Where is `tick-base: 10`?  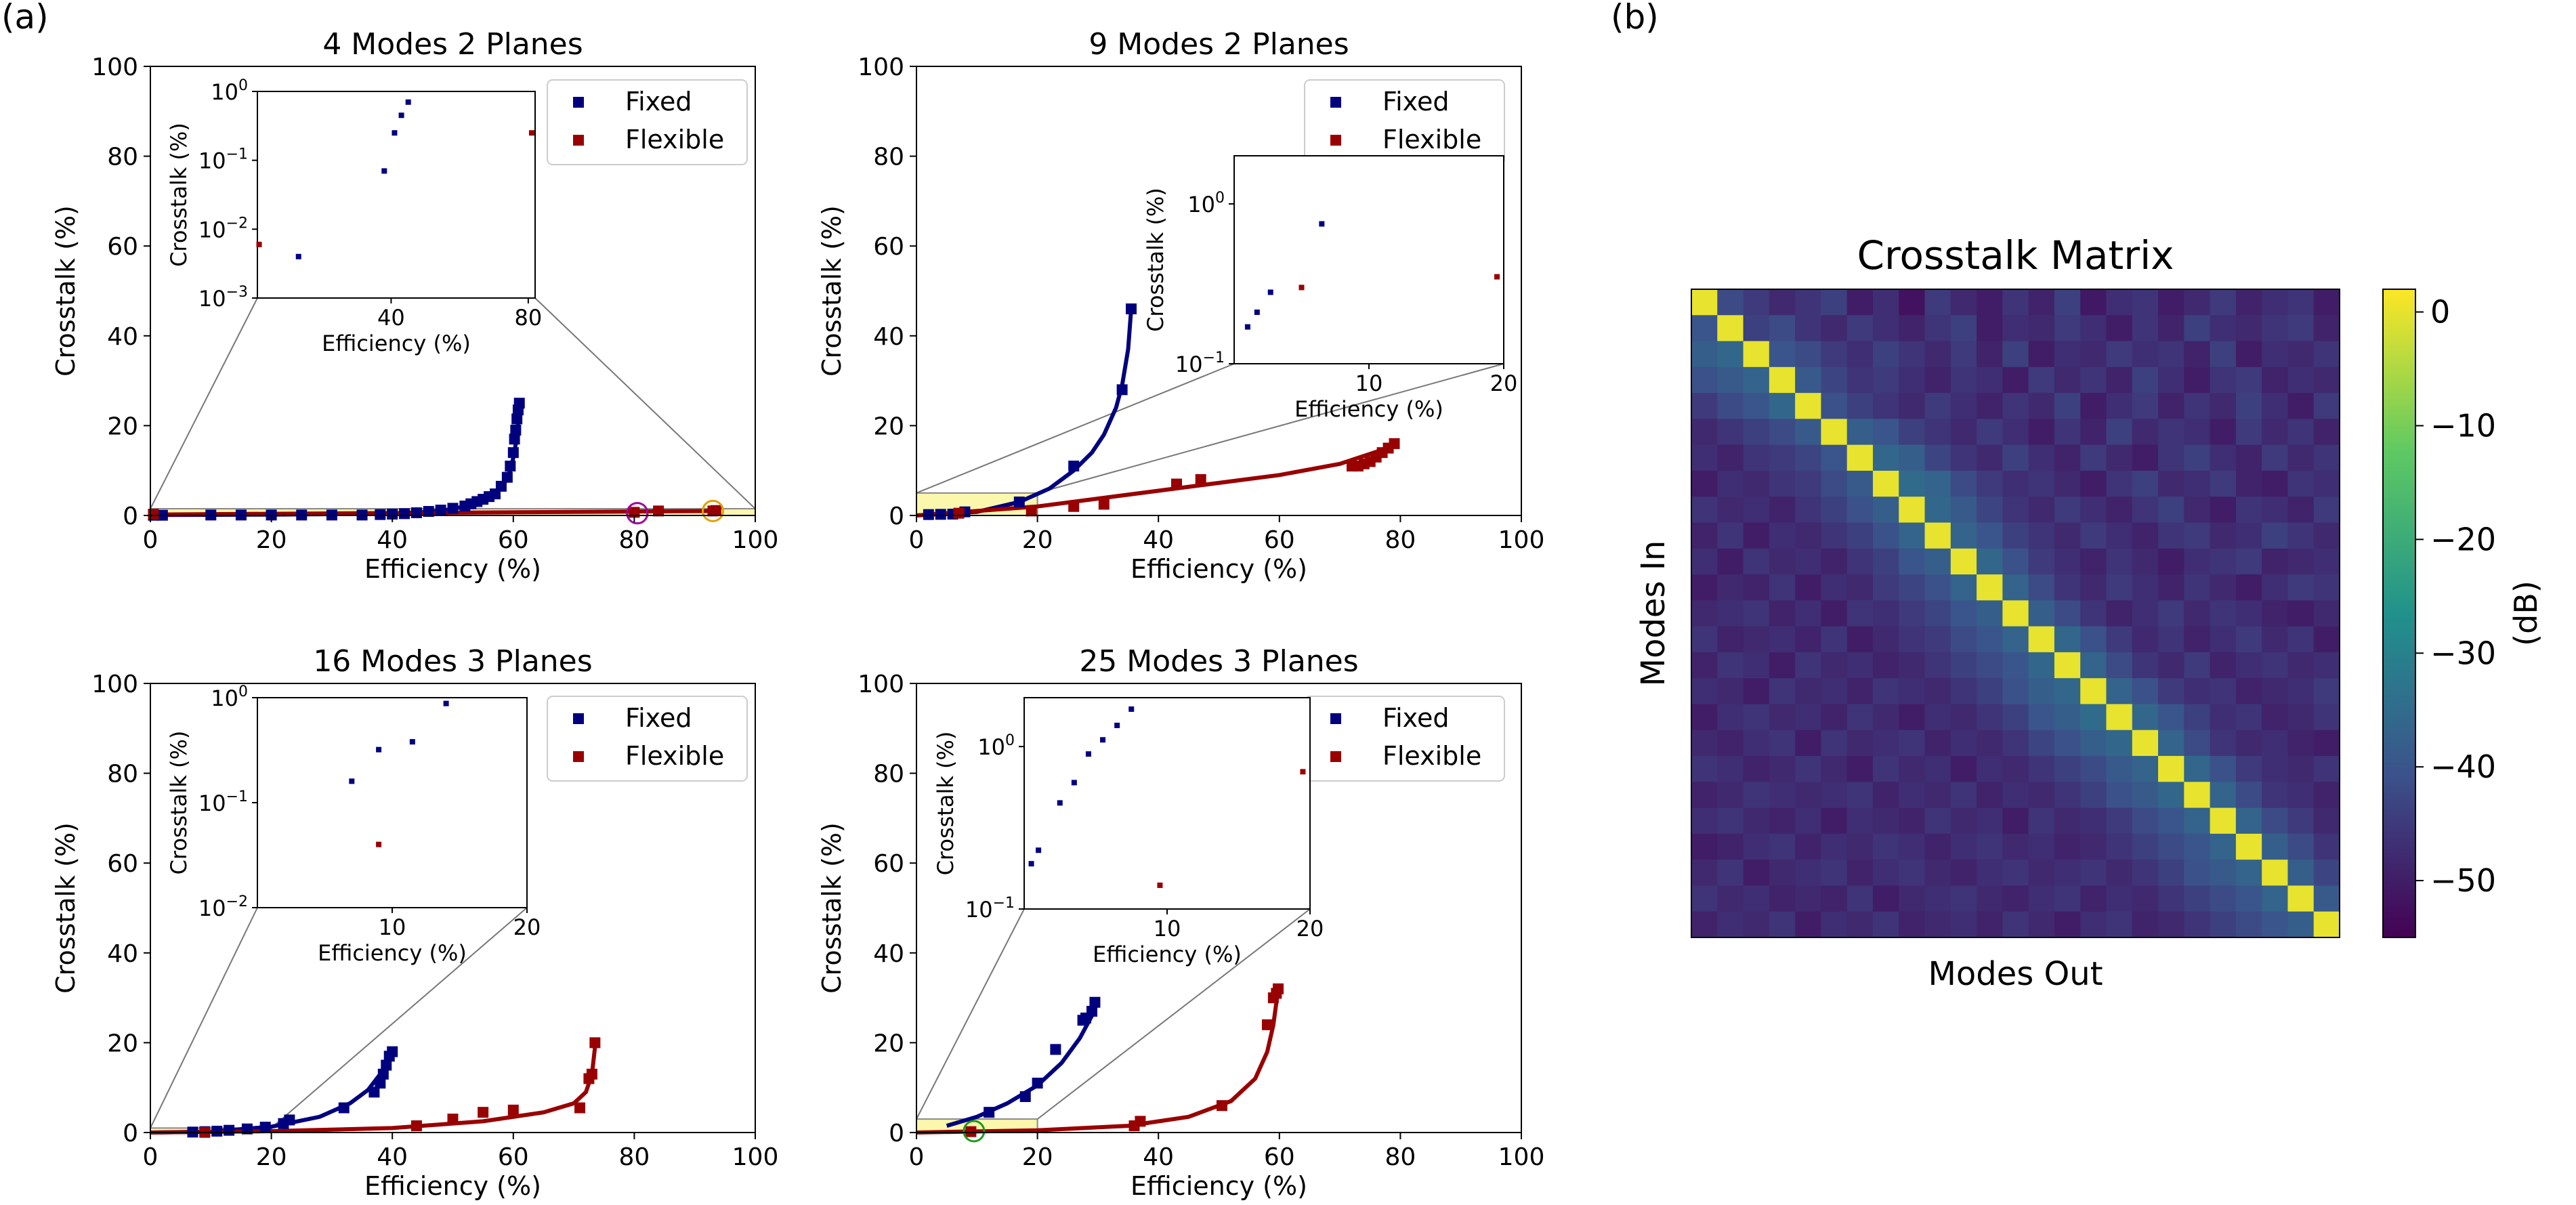
tick-base: 10 is located at coordinates (991, 747).